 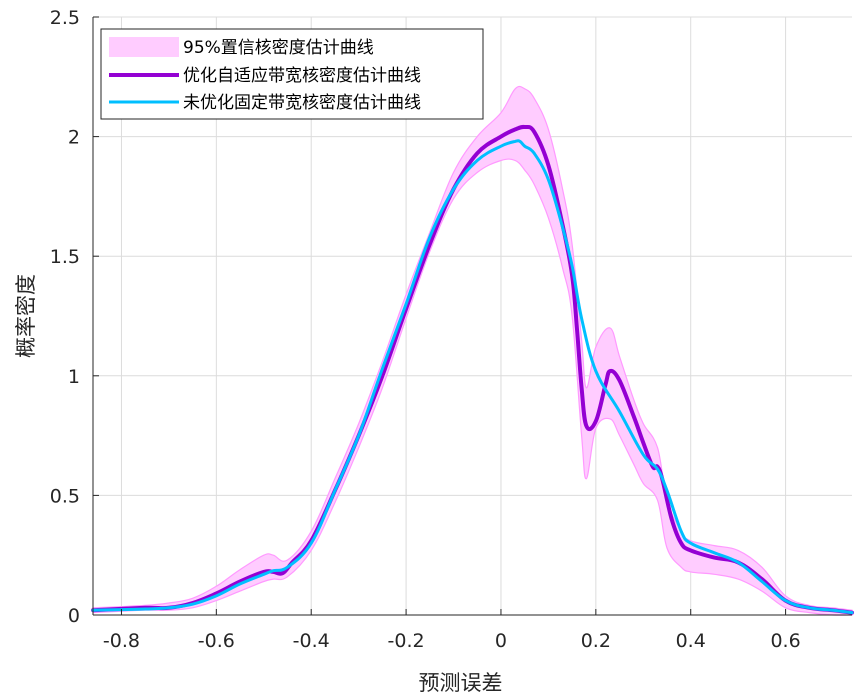 I want to click on legend-label-fixed: 未优化固定带宽核密度估计曲线, so click(x=302, y=103).